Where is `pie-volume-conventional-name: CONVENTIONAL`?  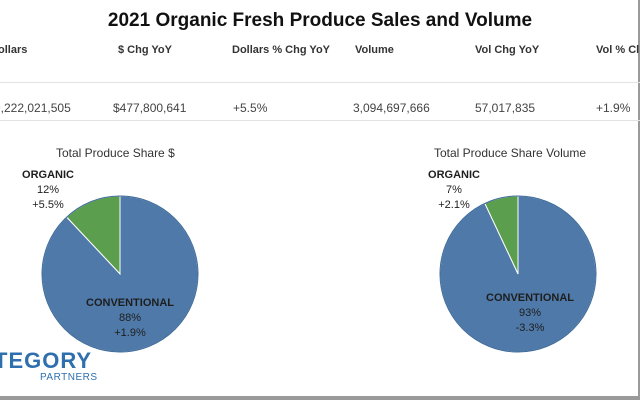 pie-volume-conventional-name: CONVENTIONAL is located at coordinates (530, 298).